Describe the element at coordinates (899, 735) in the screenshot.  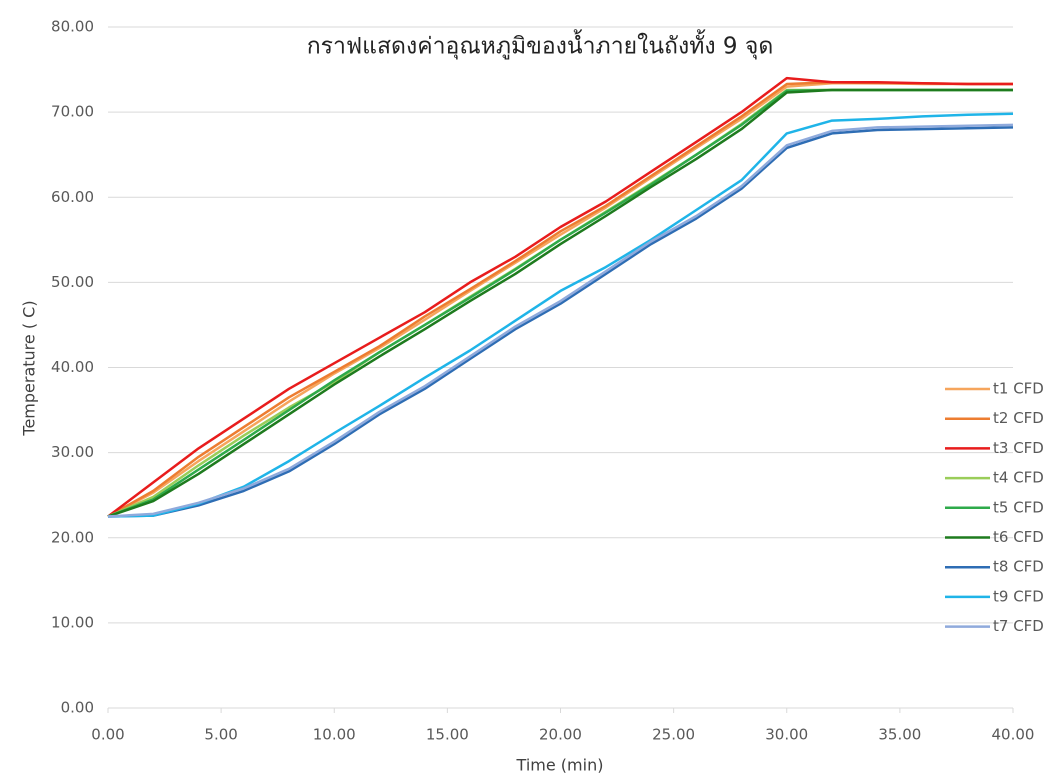
I see `x-tick-label: 35.00` at that location.